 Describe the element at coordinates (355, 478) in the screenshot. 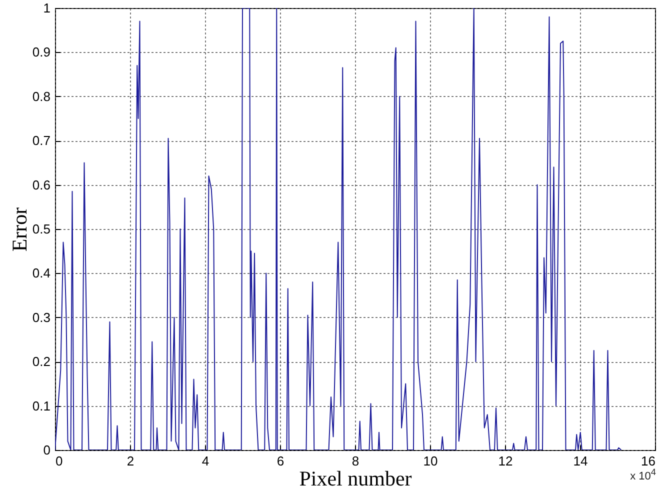

I see `x-axis-title: Pixel number` at that location.